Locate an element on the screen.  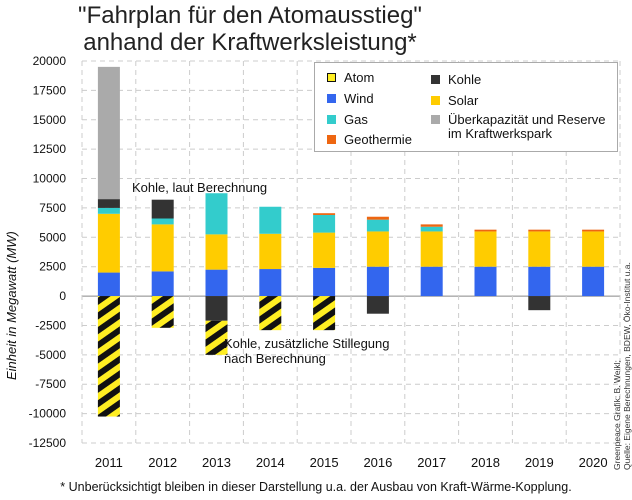
y-tick-label: 7500 is located at coordinates (52, 208).